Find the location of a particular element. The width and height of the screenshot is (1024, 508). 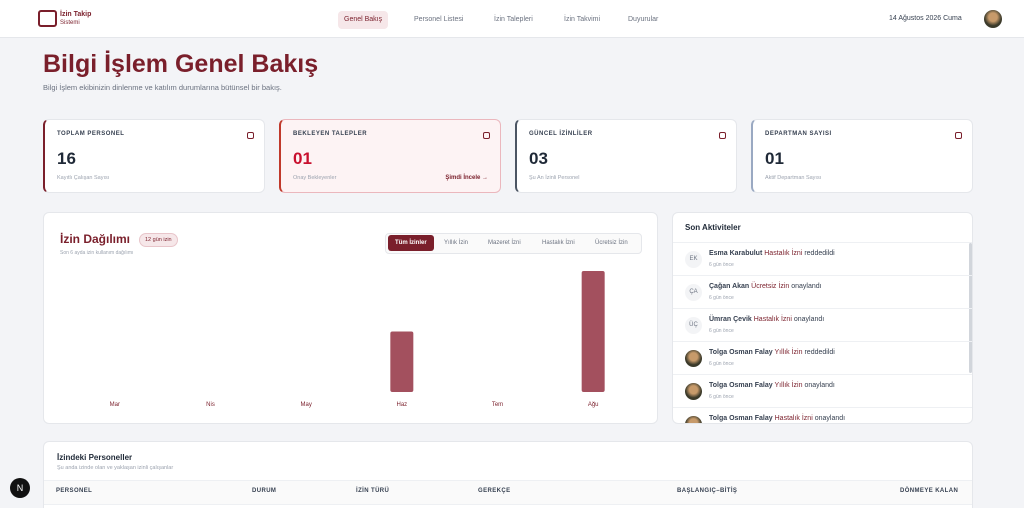

activity-initials: ÜÇ is located at coordinates (693, 325).